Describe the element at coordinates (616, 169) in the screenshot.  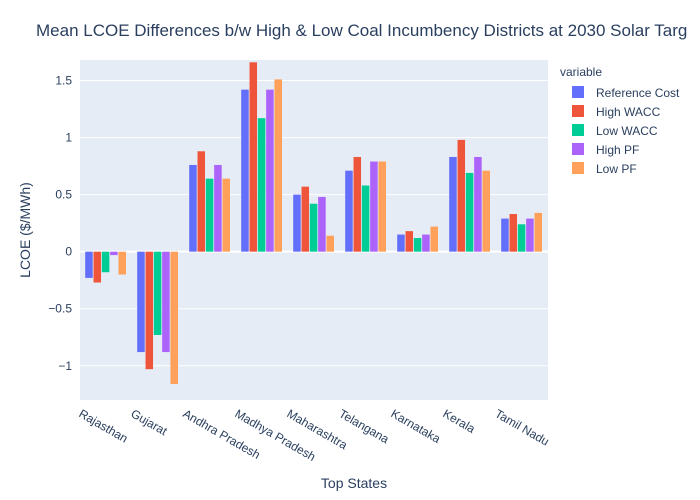
I see `legend-item-label: Low PF` at that location.